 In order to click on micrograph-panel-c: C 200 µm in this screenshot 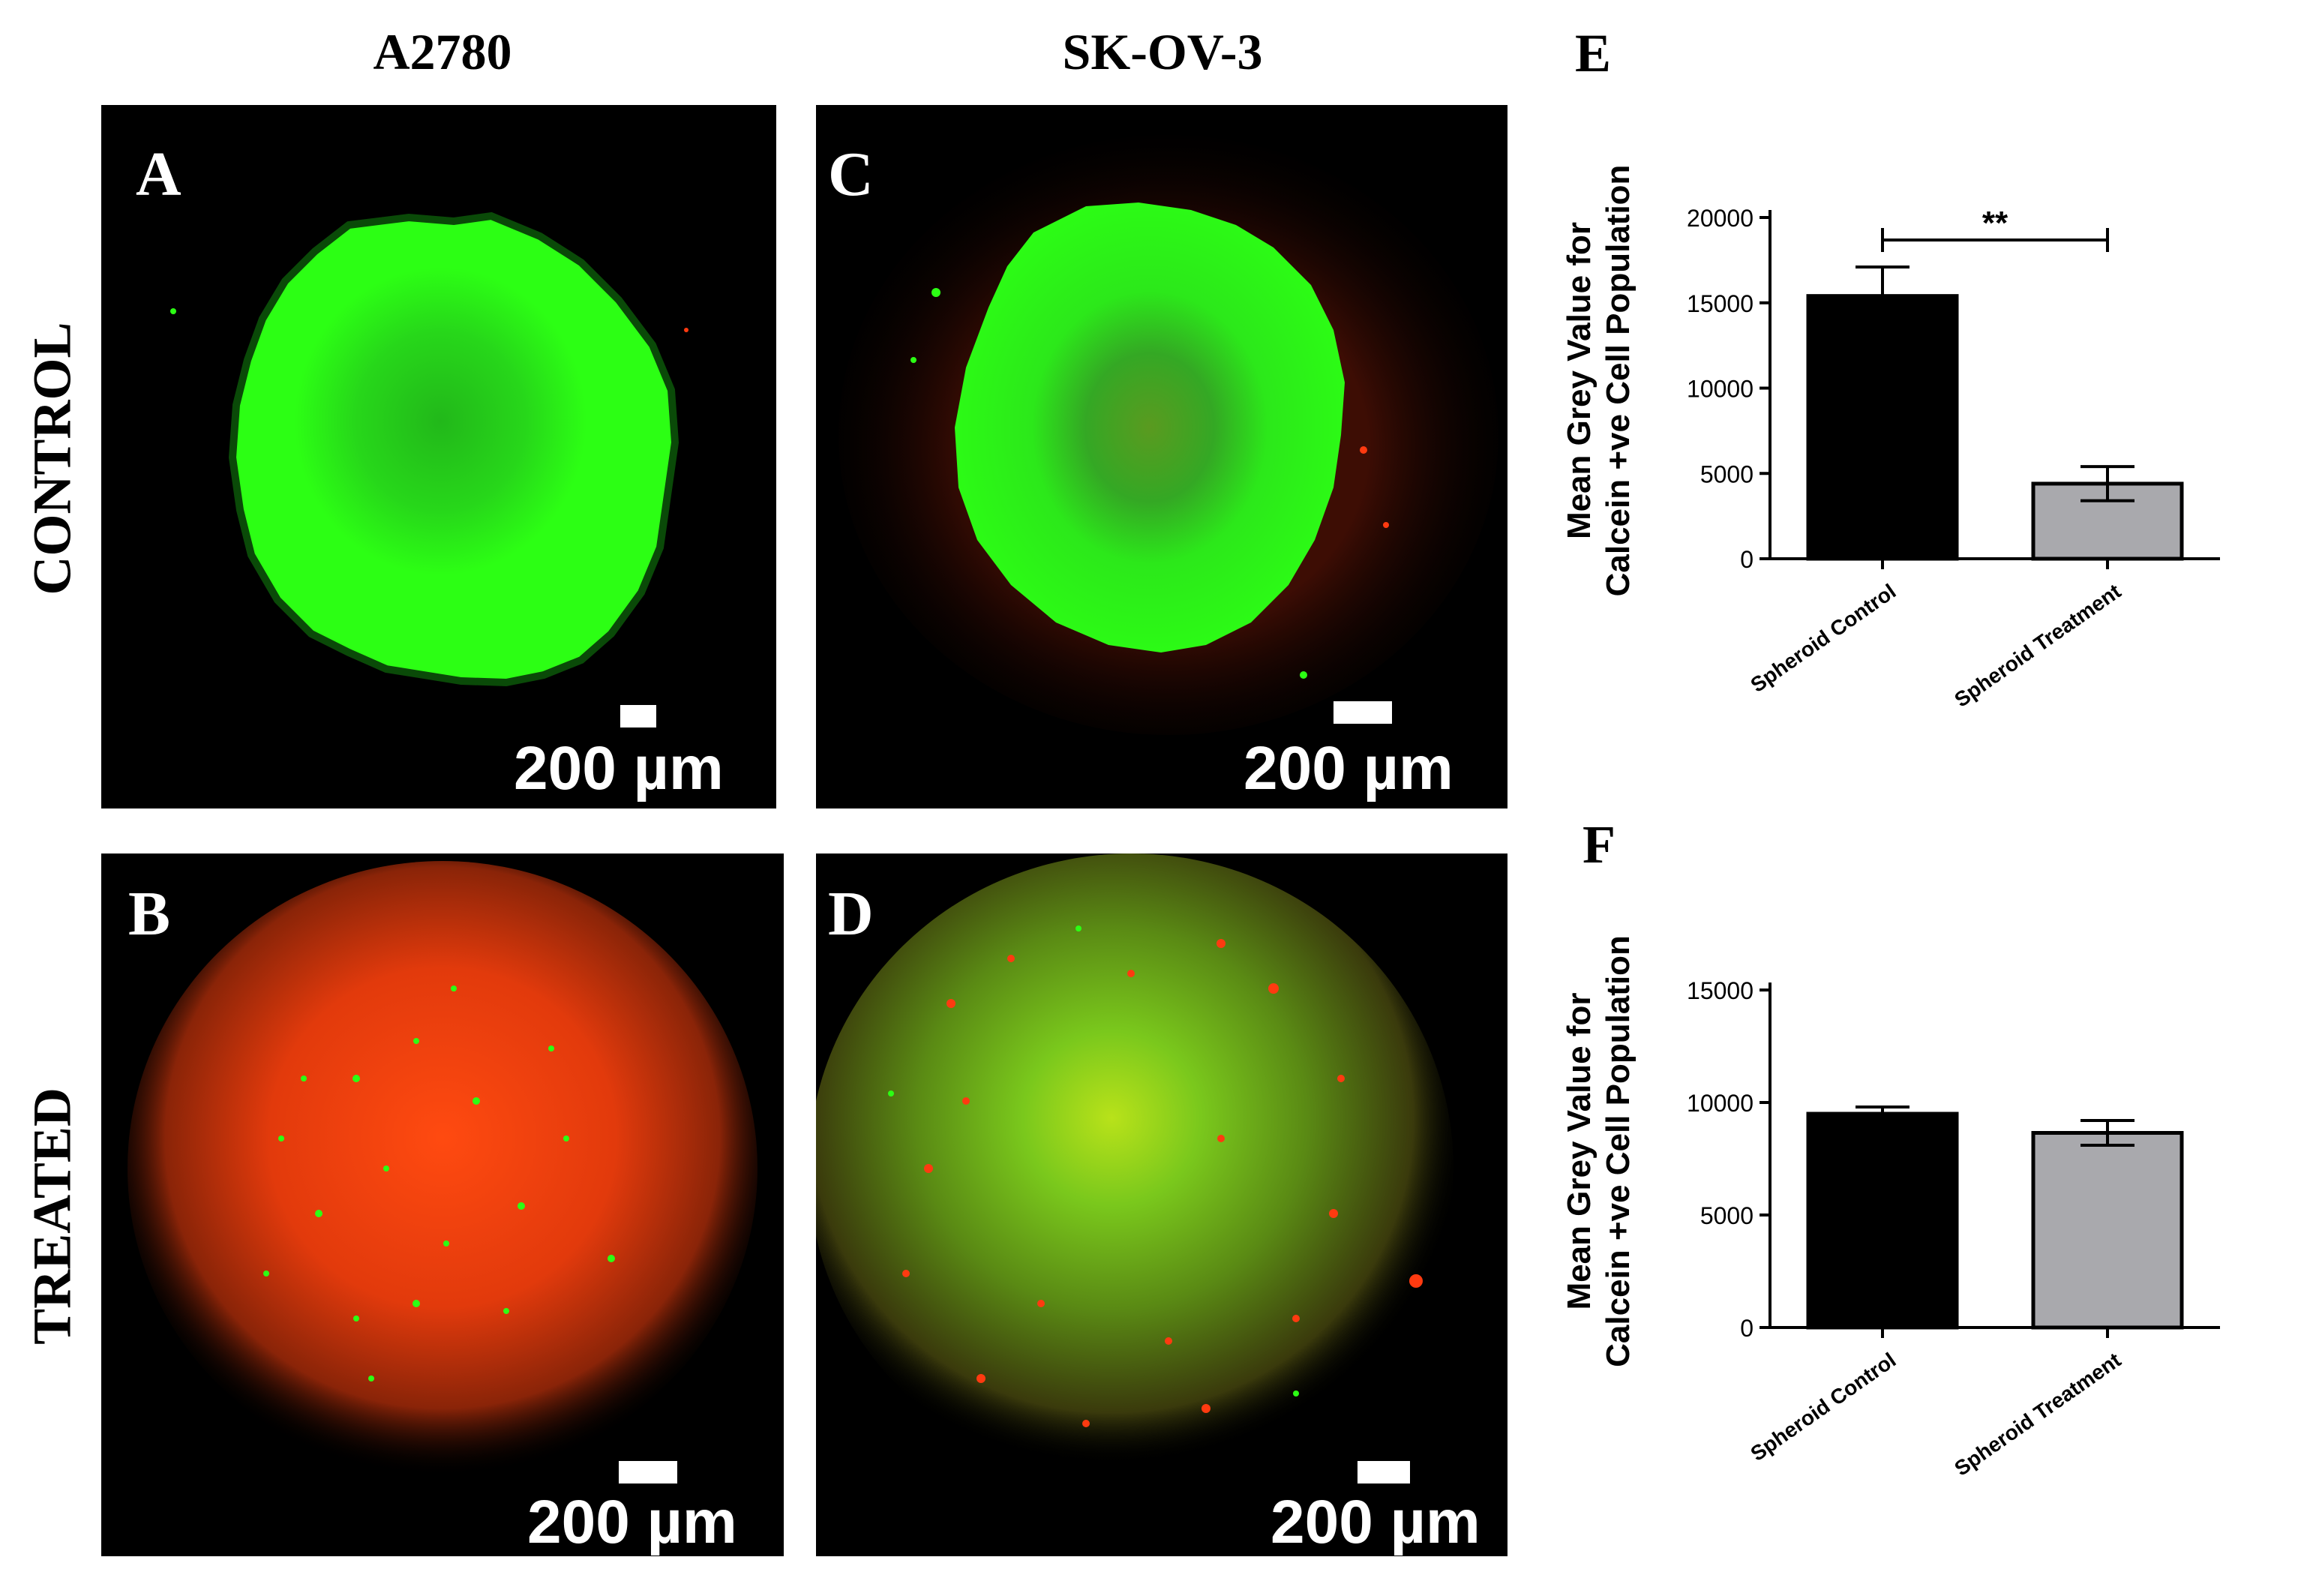, I will do `click(1162, 456)`.